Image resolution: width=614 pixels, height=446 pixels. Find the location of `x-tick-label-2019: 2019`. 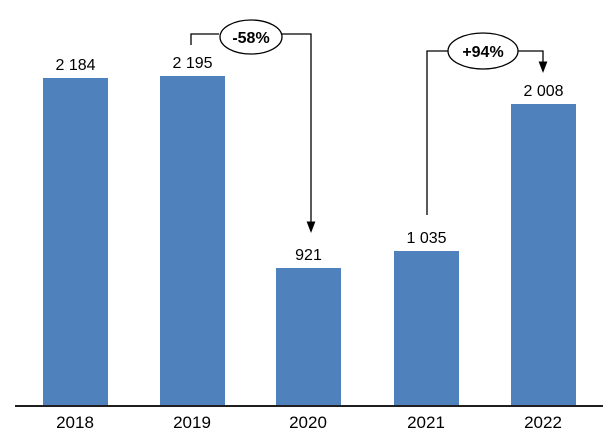

x-tick-label-2019: 2019 is located at coordinates (192, 422).